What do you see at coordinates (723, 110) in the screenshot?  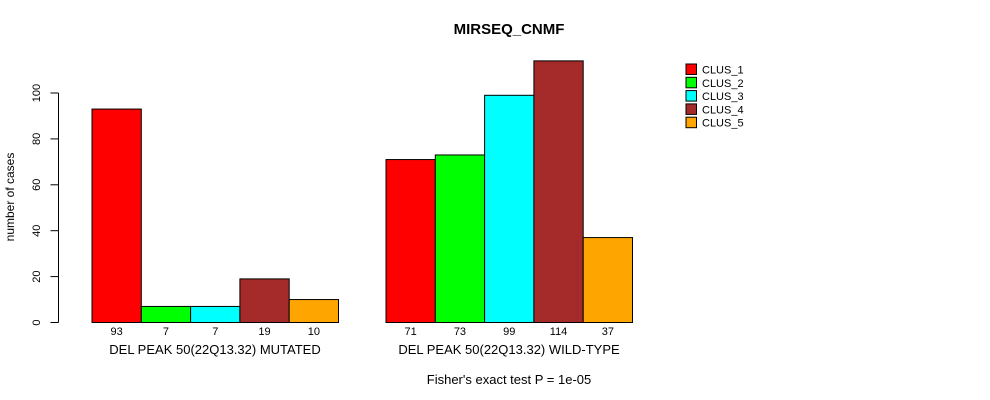 I see `legend-label-clus_4: CLUS_4` at bounding box center [723, 110].